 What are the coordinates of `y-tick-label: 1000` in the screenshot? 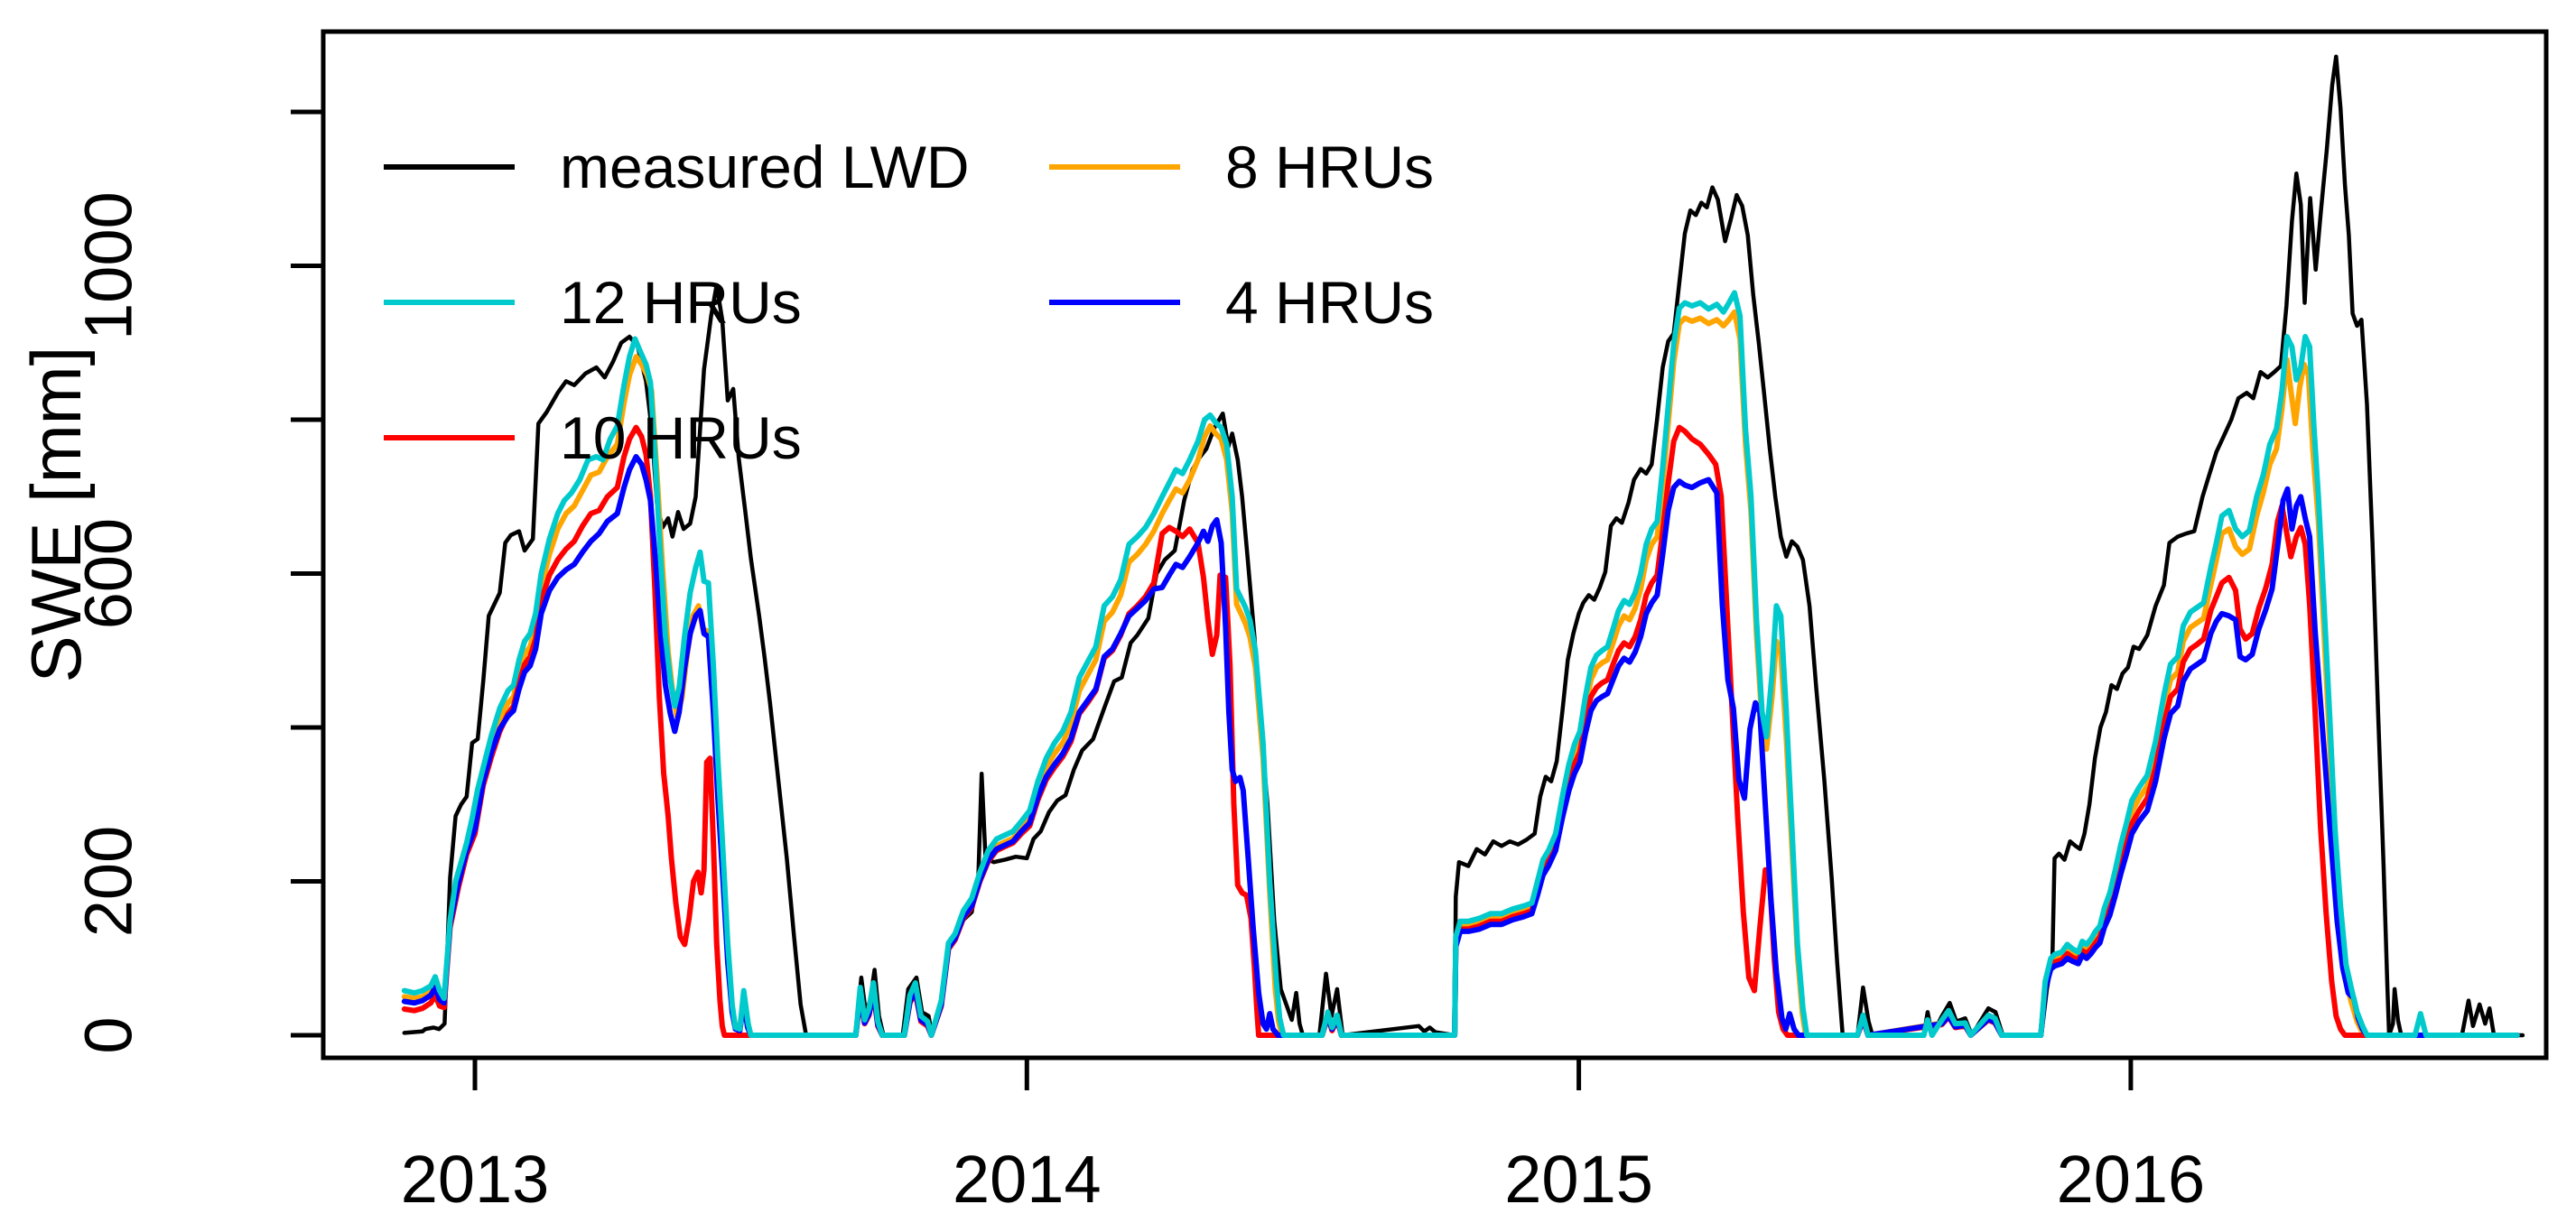 It's located at (108, 265).